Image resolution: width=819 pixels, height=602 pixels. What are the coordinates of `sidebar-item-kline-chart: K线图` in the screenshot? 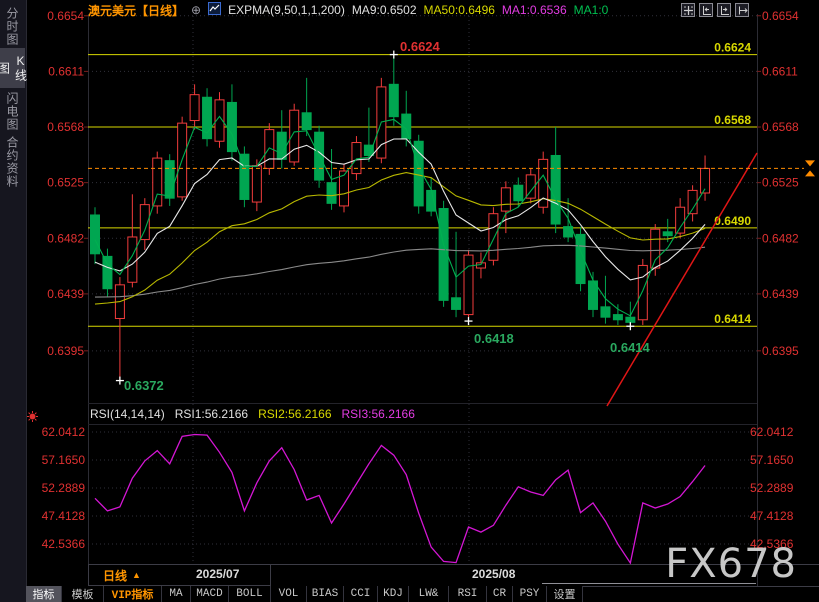 It's located at (14, 68).